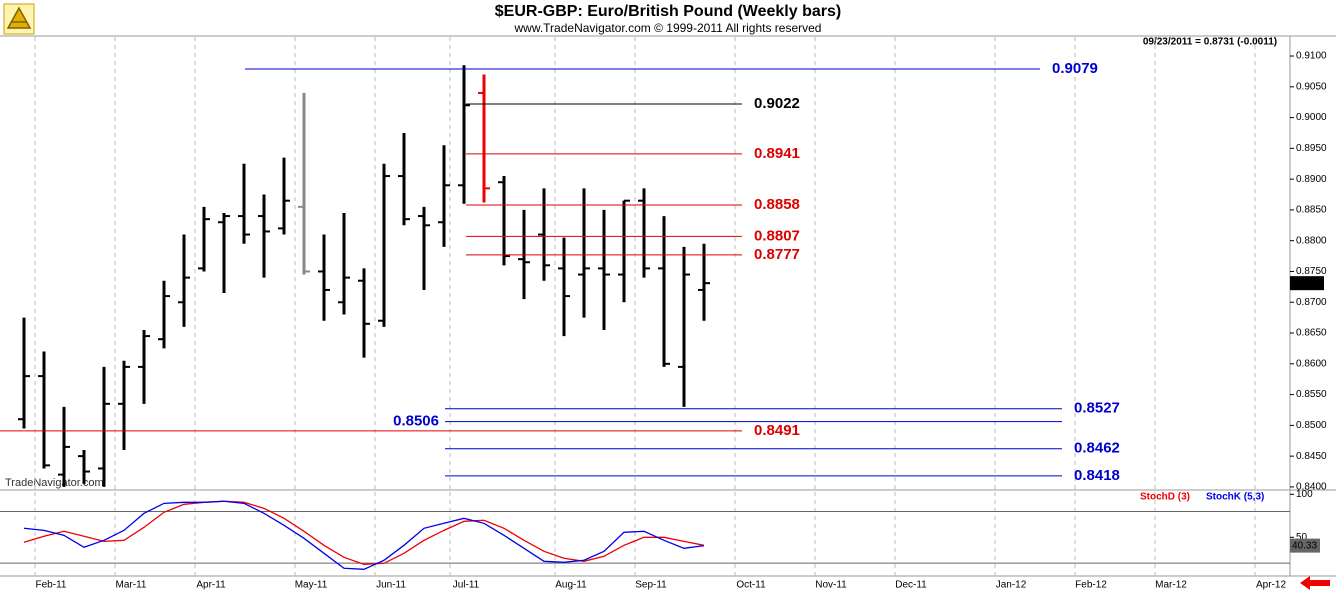 The image size is (1336, 594). Describe the element at coordinates (777, 235) in the screenshot. I see `level-label: 0.8807` at that location.